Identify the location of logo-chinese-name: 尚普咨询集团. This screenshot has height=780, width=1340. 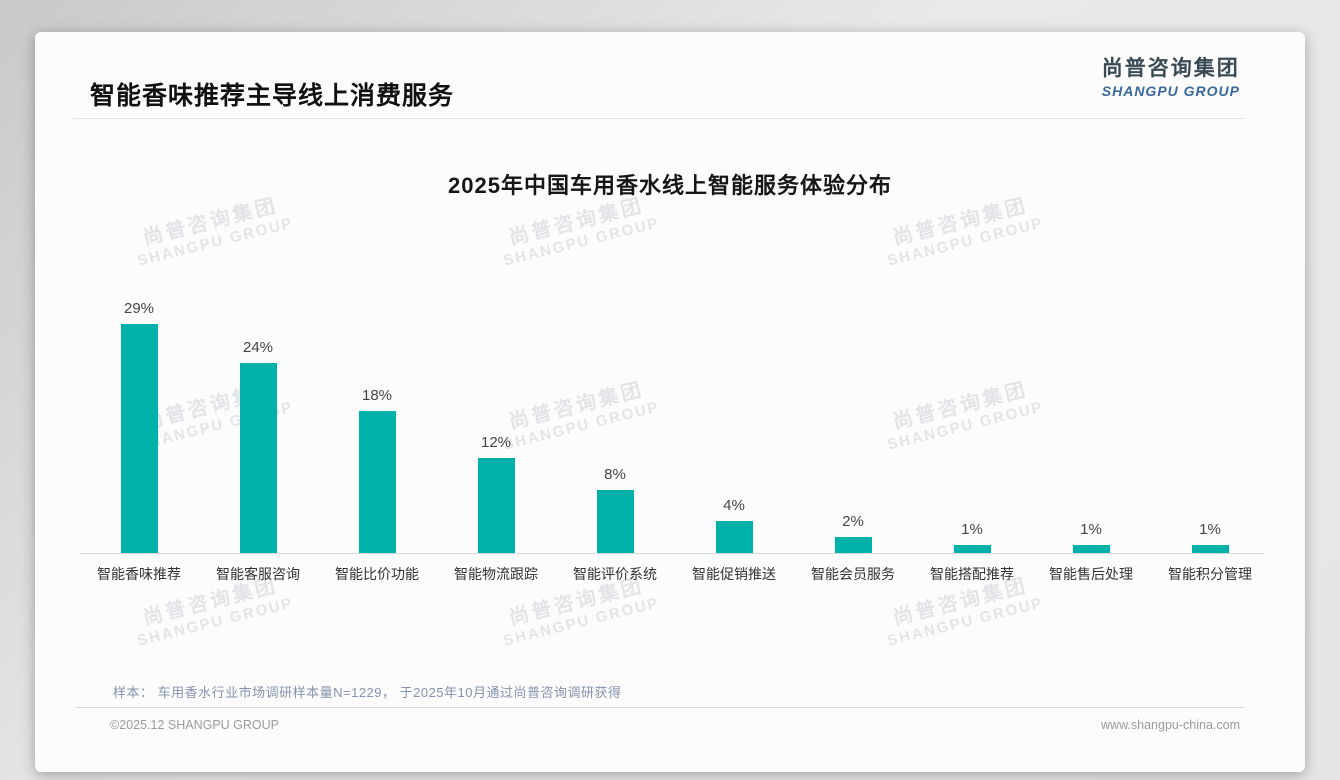
(1170, 68).